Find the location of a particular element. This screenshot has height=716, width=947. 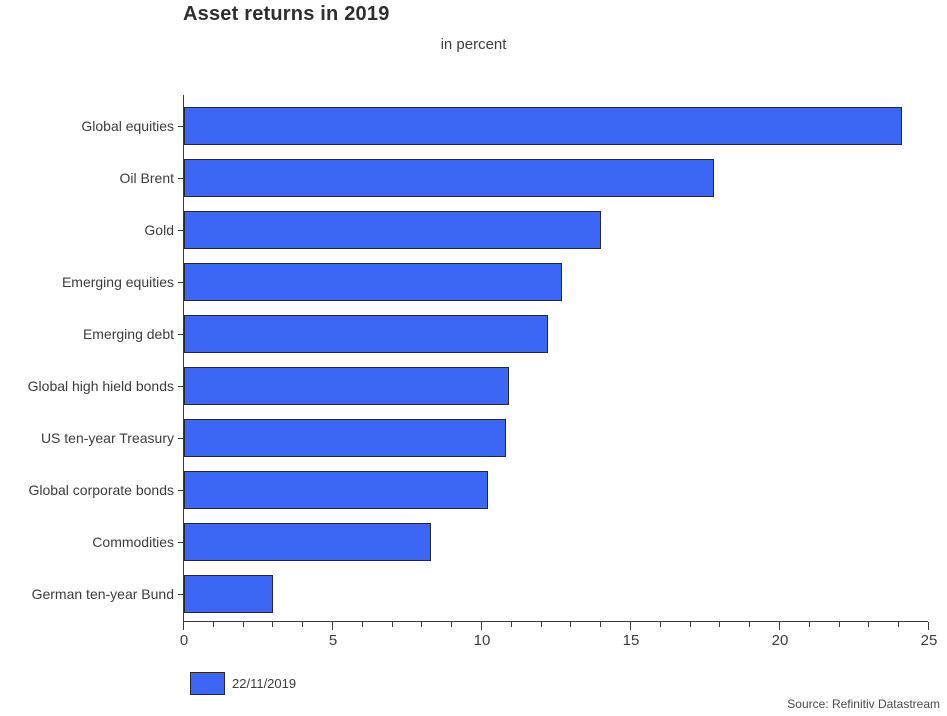

bar-emerging-debt is located at coordinates (366, 334).